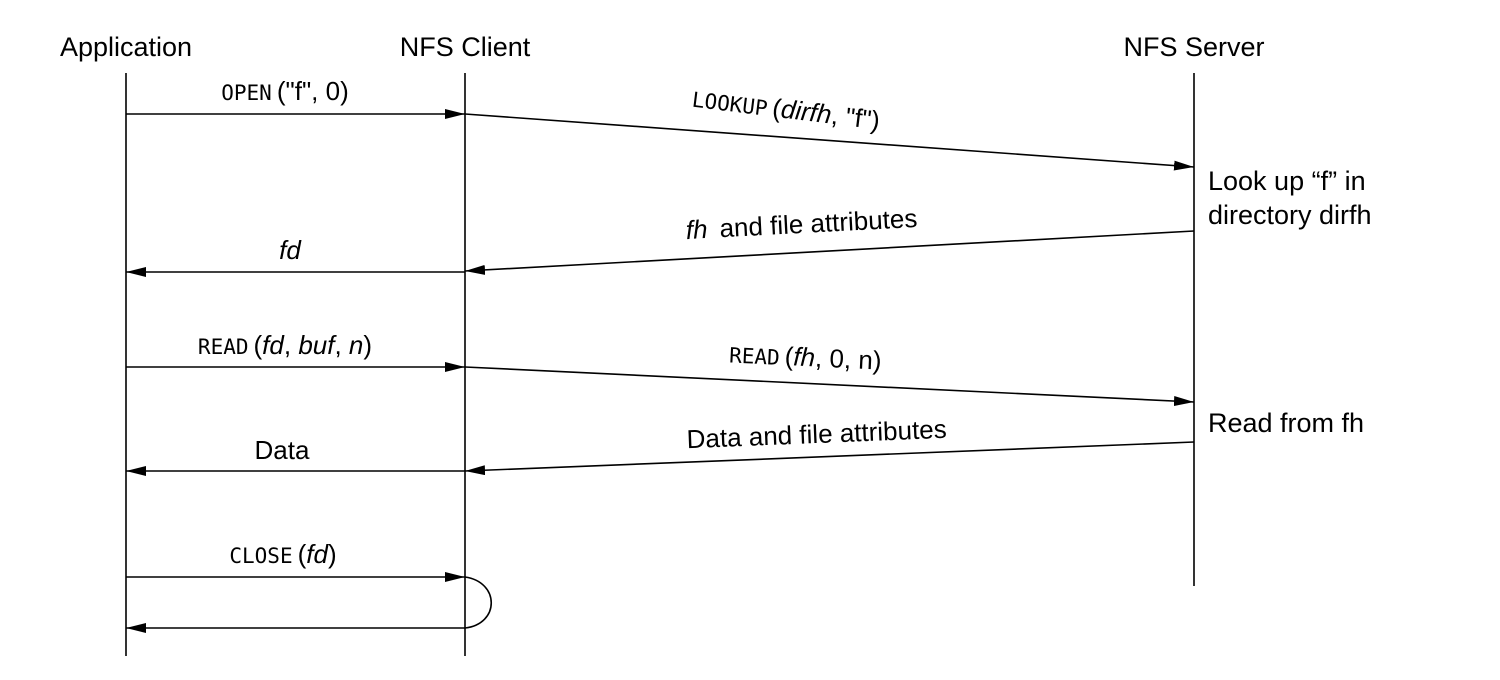 The height and width of the screenshot is (680, 1500). I want to click on open-label: OPEN ("f", 0), so click(284, 91).